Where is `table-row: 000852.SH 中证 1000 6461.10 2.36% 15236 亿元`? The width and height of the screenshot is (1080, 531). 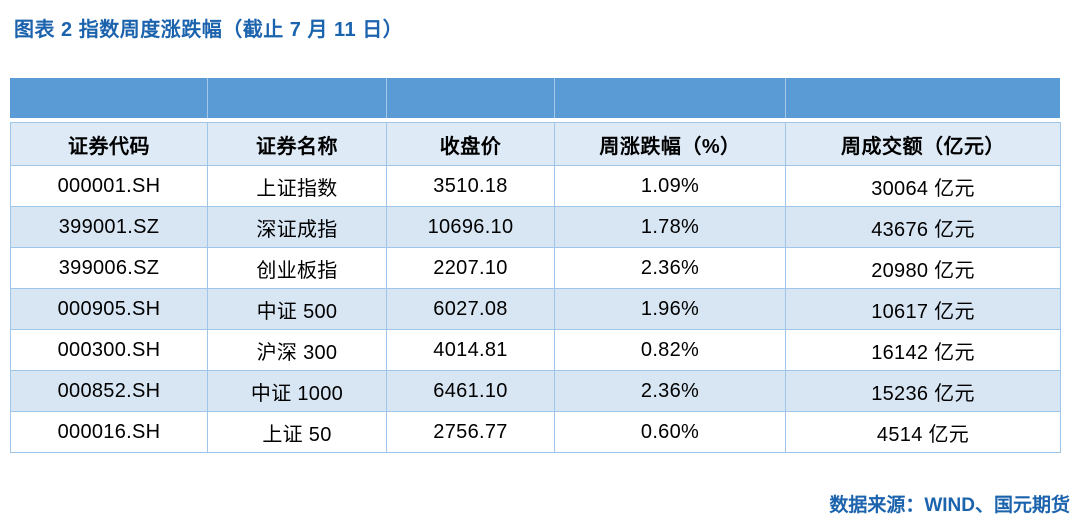 table-row: 000852.SH 中证 1000 6461.10 2.36% 15236 亿元 is located at coordinates (535, 391).